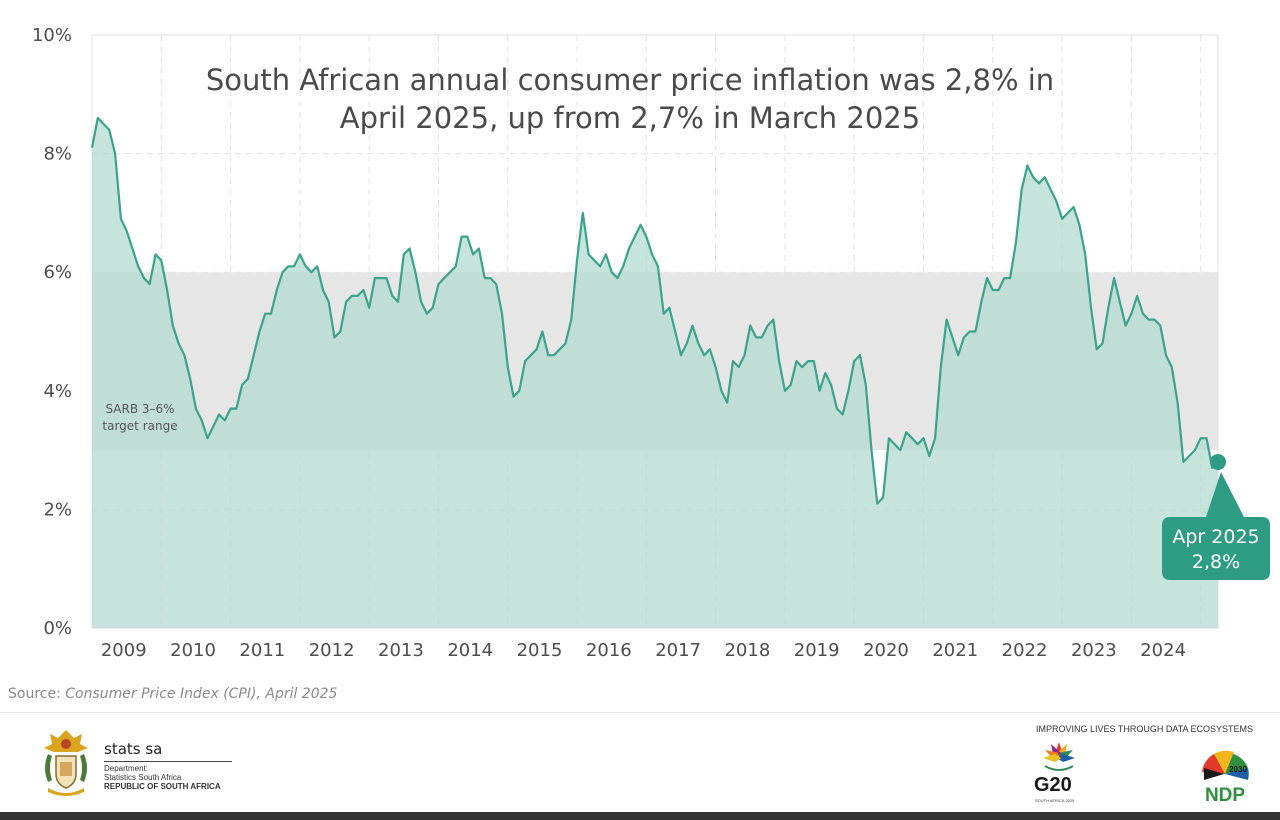 The width and height of the screenshot is (1280, 820). What do you see at coordinates (57, 391) in the screenshot?
I see `y-tick-label: 4%` at bounding box center [57, 391].